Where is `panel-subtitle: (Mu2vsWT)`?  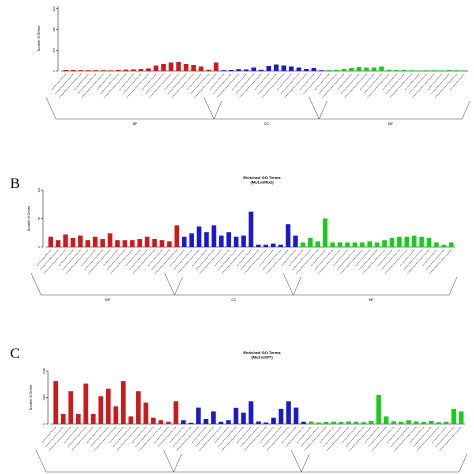
panel-subtitle: (Mu2vsWT) is located at coordinates (262, 357).